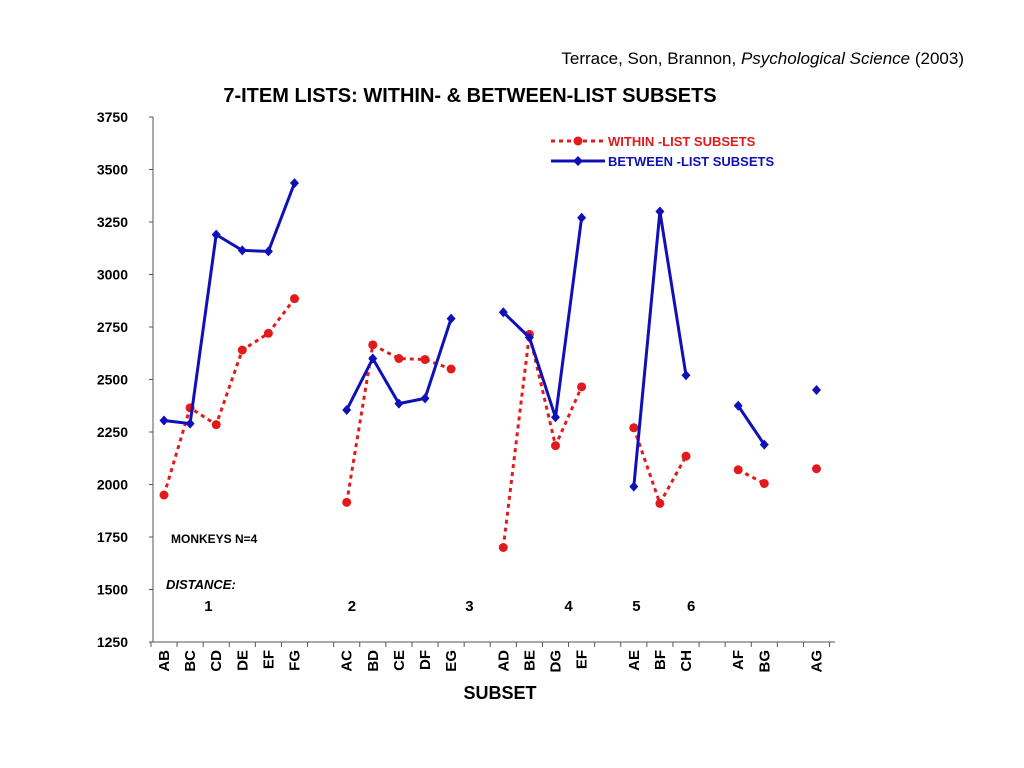 Image resolution: width=1024 pixels, height=768 pixels. I want to click on citation-journal: Psychological Science, so click(825, 58).